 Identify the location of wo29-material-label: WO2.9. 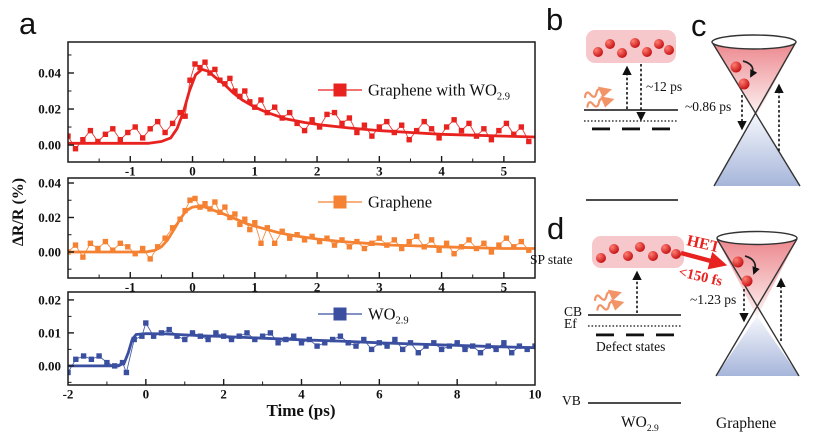
(640, 424).